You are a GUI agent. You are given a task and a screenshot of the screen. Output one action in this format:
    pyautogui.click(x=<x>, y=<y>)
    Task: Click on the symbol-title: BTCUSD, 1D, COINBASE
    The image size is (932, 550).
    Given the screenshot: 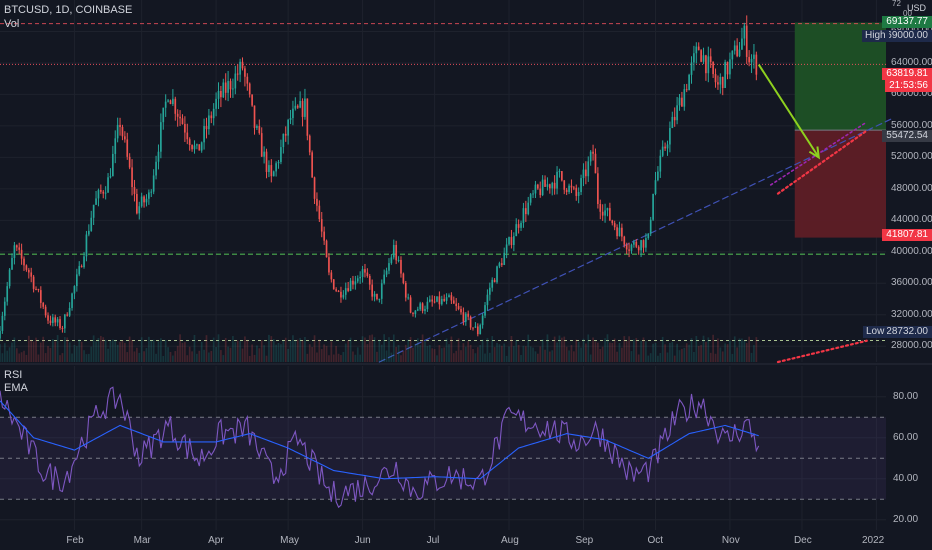 What is the action you would take?
    pyautogui.click(x=68, y=10)
    